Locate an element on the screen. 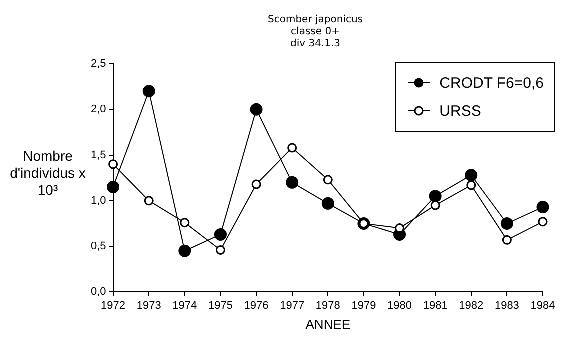 This screenshot has width=573, height=339. text: div 34.1.3 is located at coordinates (315, 44).